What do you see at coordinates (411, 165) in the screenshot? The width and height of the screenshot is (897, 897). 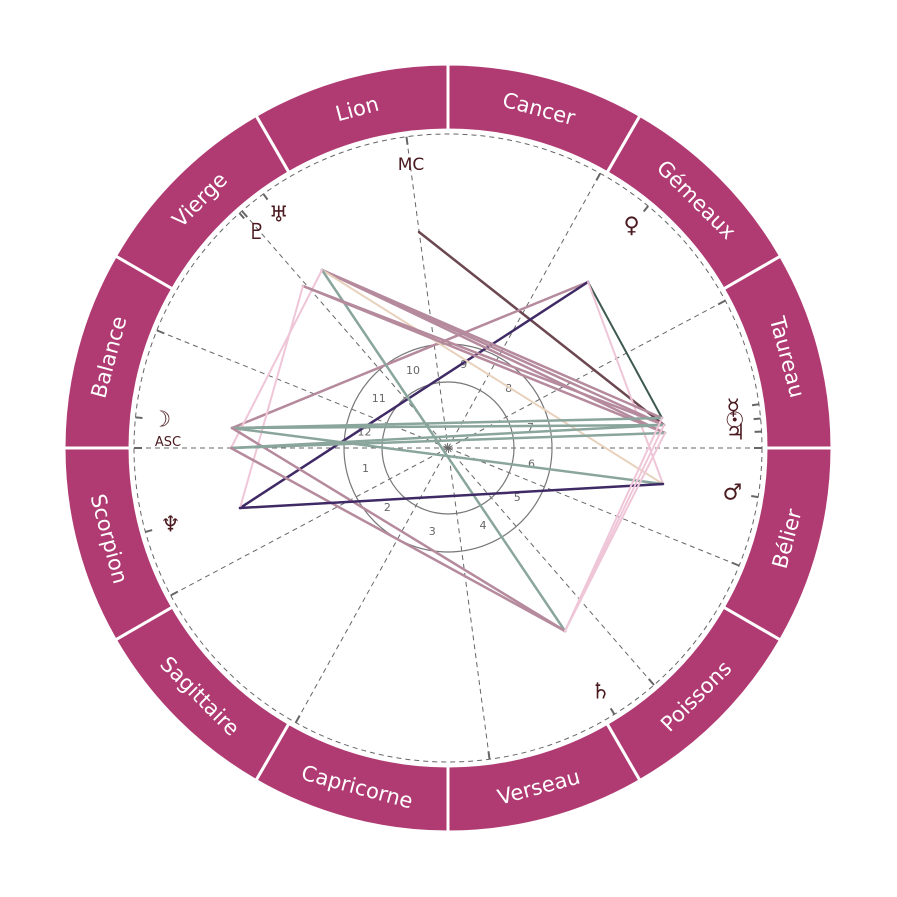 I see `mc-label: MC` at bounding box center [411, 165].